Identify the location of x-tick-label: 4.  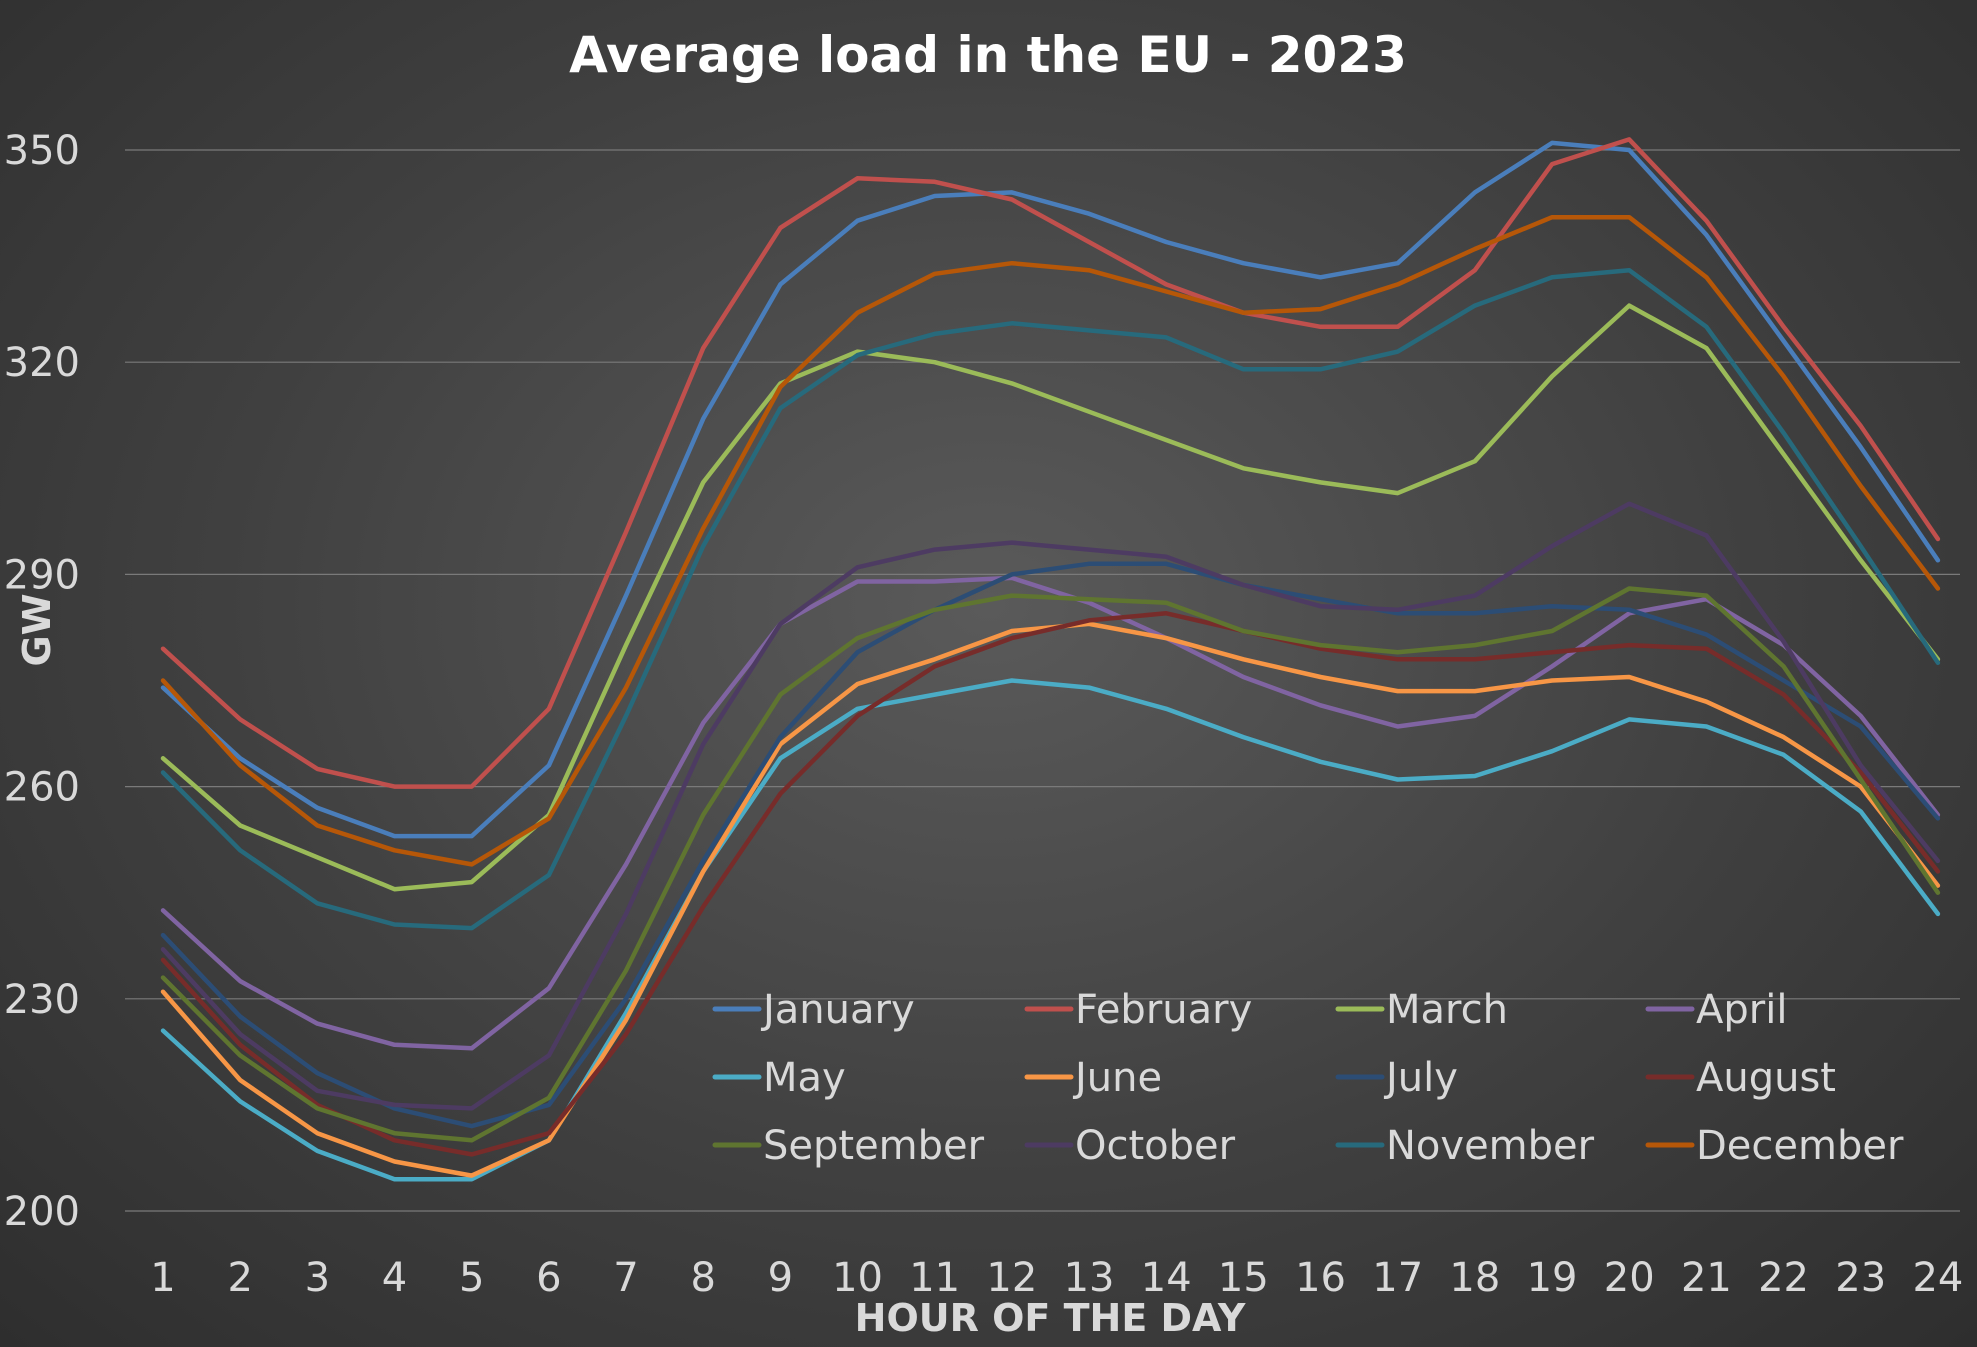
(394, 1278).